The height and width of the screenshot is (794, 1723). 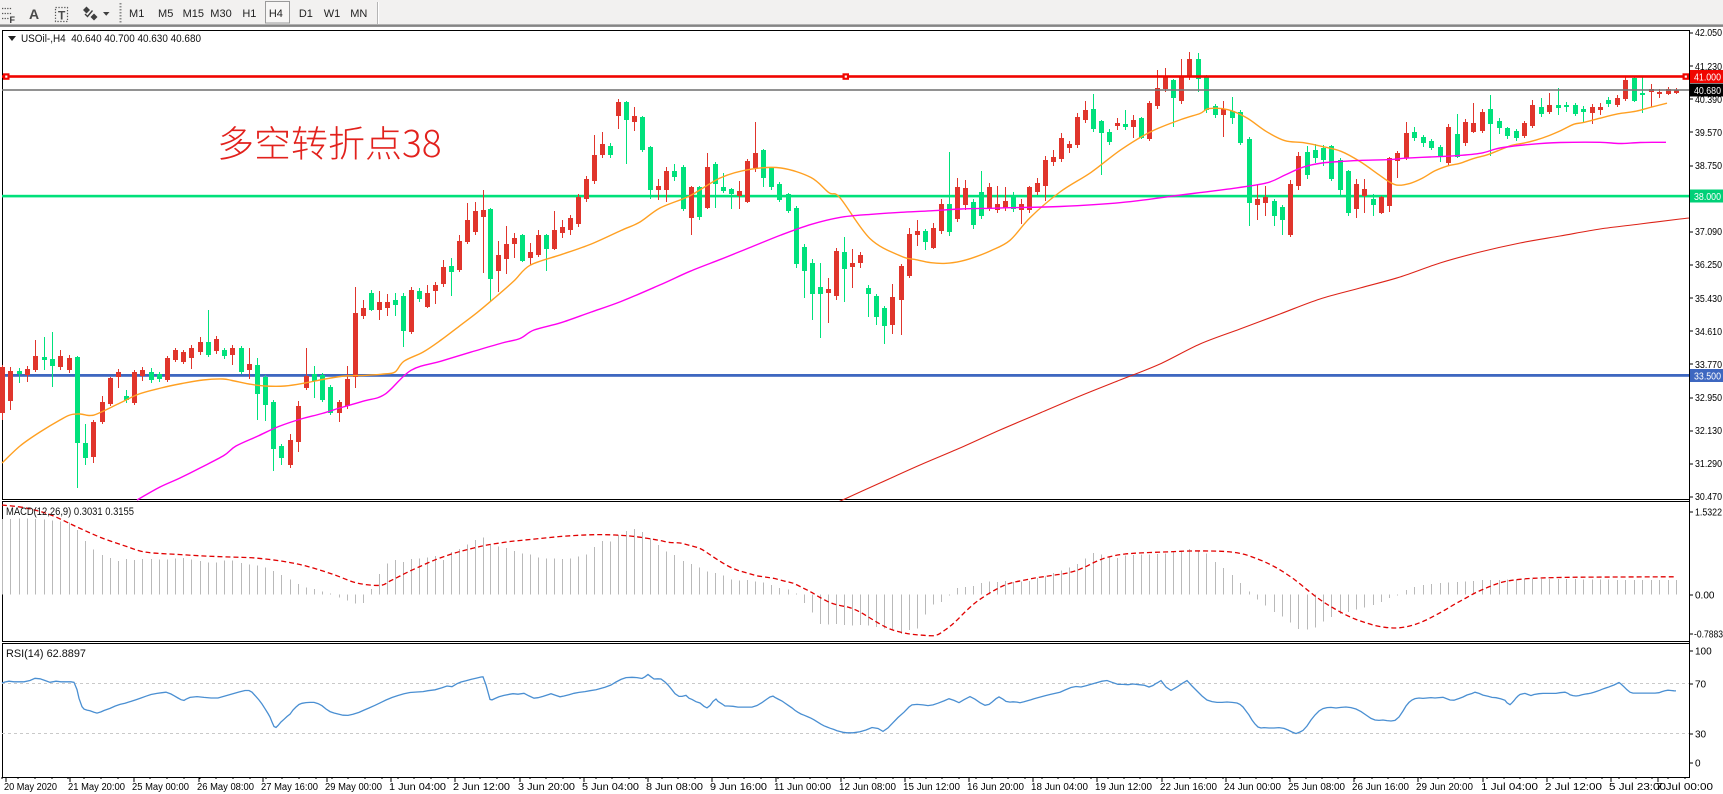 What do you see at coordinates (306, 14) in the screenshot?
I see `svg-text: D1` at bounding box center [306, 14].